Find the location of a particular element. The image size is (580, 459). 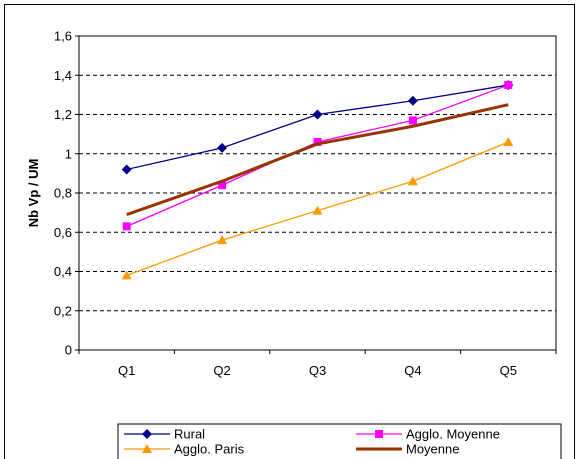

legend-label-rural: Rural is located at coordinates (189, 434).